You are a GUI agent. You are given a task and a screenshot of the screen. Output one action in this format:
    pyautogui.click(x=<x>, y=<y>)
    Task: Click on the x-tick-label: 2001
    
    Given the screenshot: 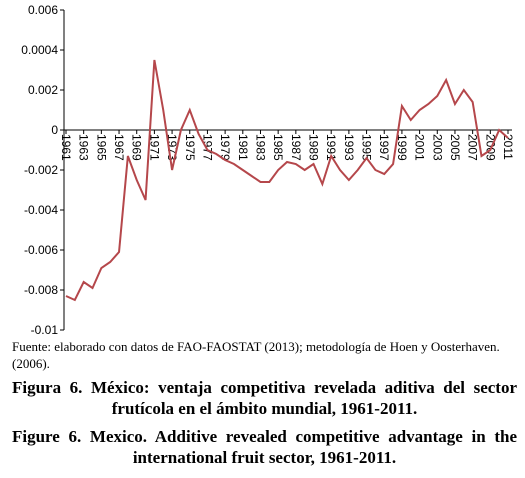 What is the action you would take?
    pyautogui.click(x=420, y=147)
    